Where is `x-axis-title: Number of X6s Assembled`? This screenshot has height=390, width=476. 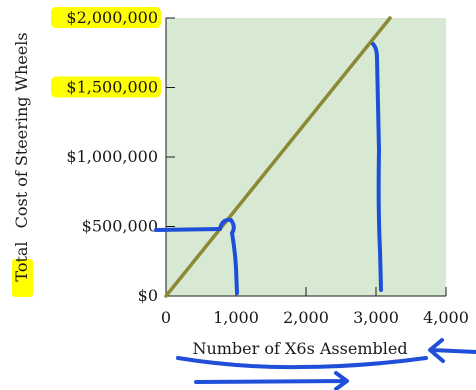
x-axis-title: Number of X6s Assembled is located at coordinates (299, 348).